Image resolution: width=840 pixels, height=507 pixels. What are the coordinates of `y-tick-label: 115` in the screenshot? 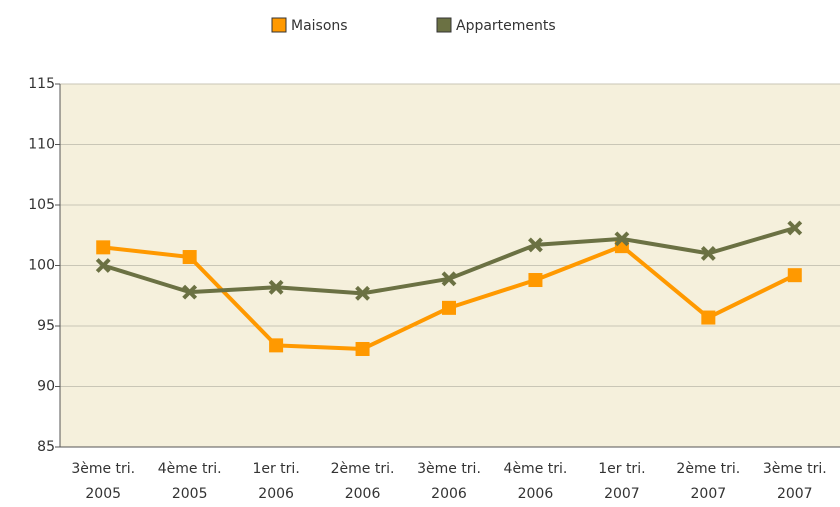 It's located at (41, 84).